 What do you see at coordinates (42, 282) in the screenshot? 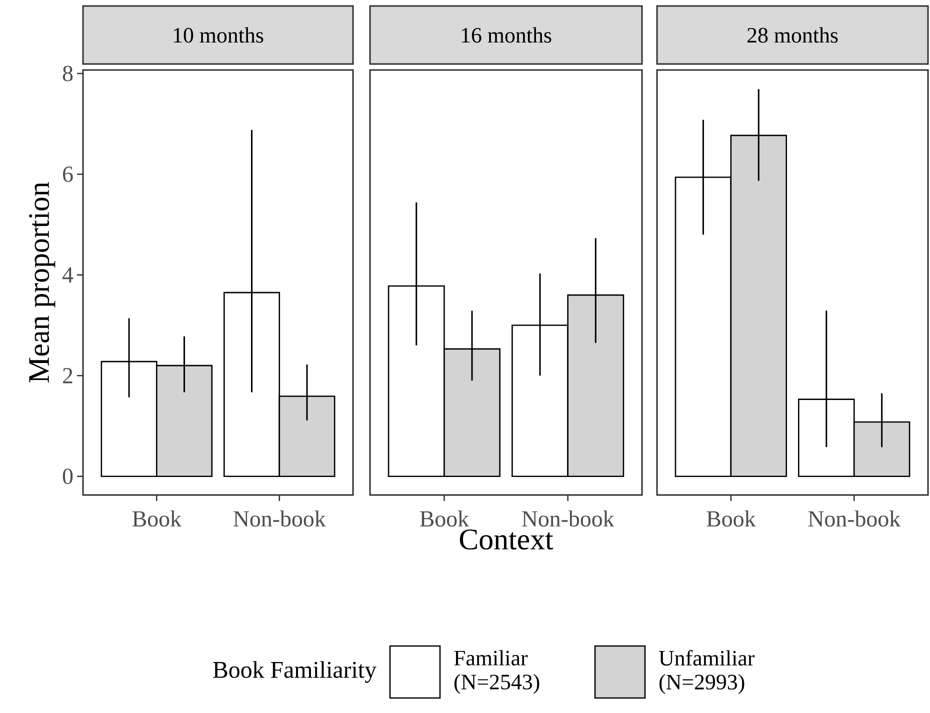
I see `y-axis-title: Mean proportion` at bounding box center [42, 282].